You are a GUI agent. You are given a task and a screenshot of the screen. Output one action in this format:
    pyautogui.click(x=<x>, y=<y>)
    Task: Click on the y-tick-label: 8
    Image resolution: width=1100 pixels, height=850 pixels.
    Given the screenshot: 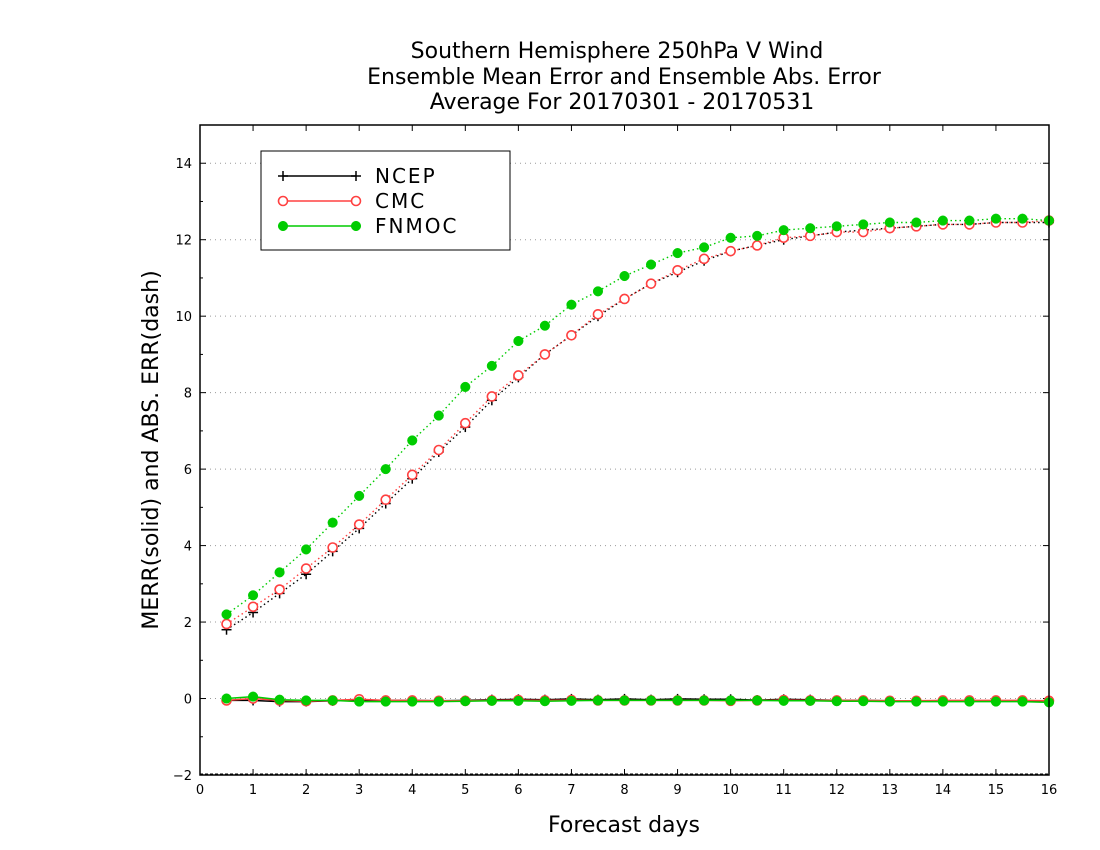 What is the action you would take?
    pyautogui.click(x=188, y=394)
    